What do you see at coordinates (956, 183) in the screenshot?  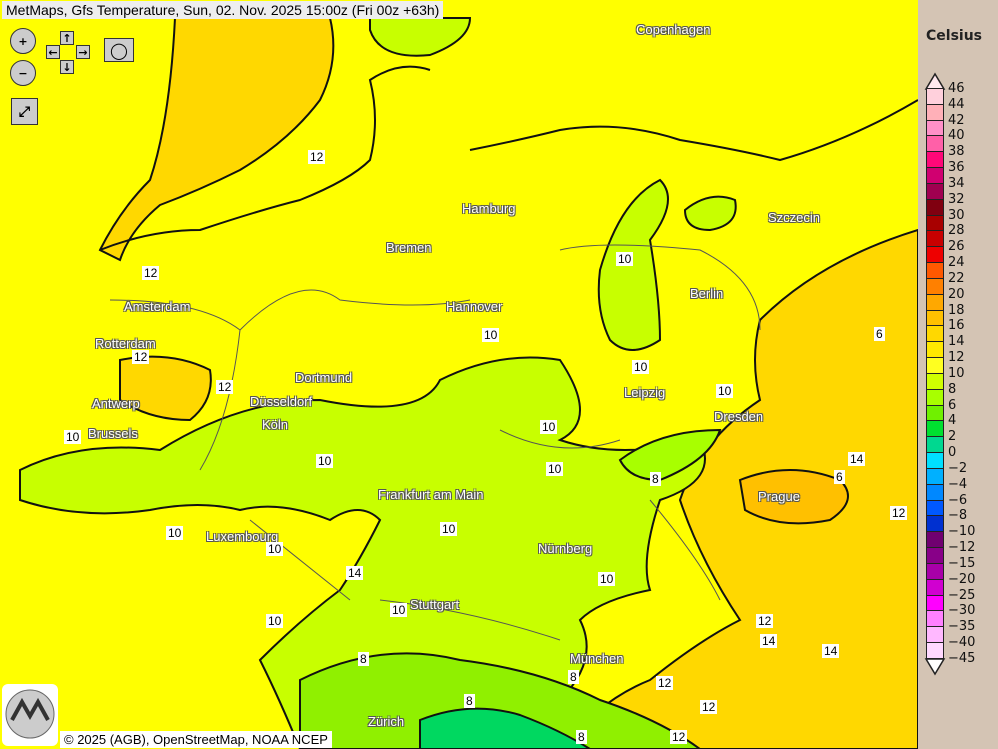 I see `legend-label: 34` at bounding box center [956, 183].